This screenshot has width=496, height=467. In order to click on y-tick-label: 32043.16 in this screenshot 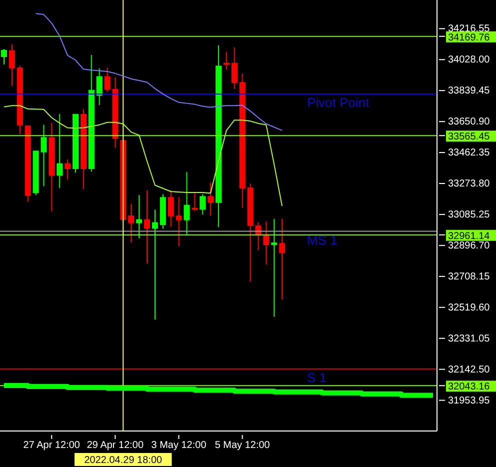, I will do `click(469, 387)`.